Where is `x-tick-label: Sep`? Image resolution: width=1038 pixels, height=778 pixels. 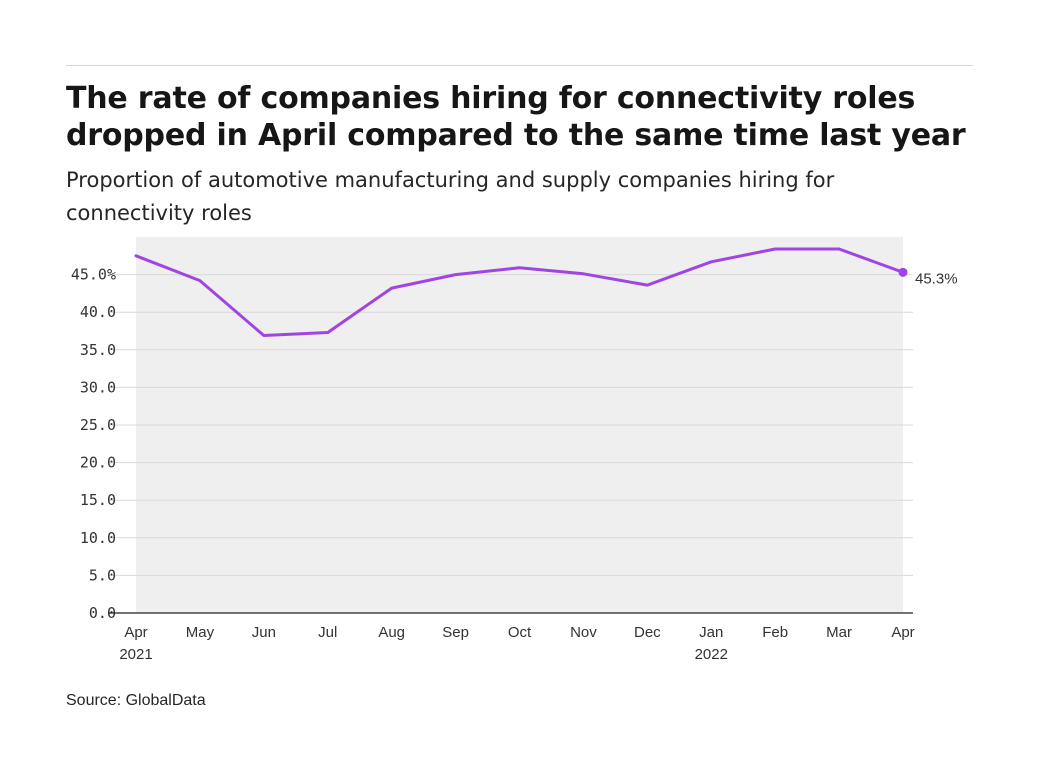 x-tick-label: Sep is located at coordinates (455, 632).